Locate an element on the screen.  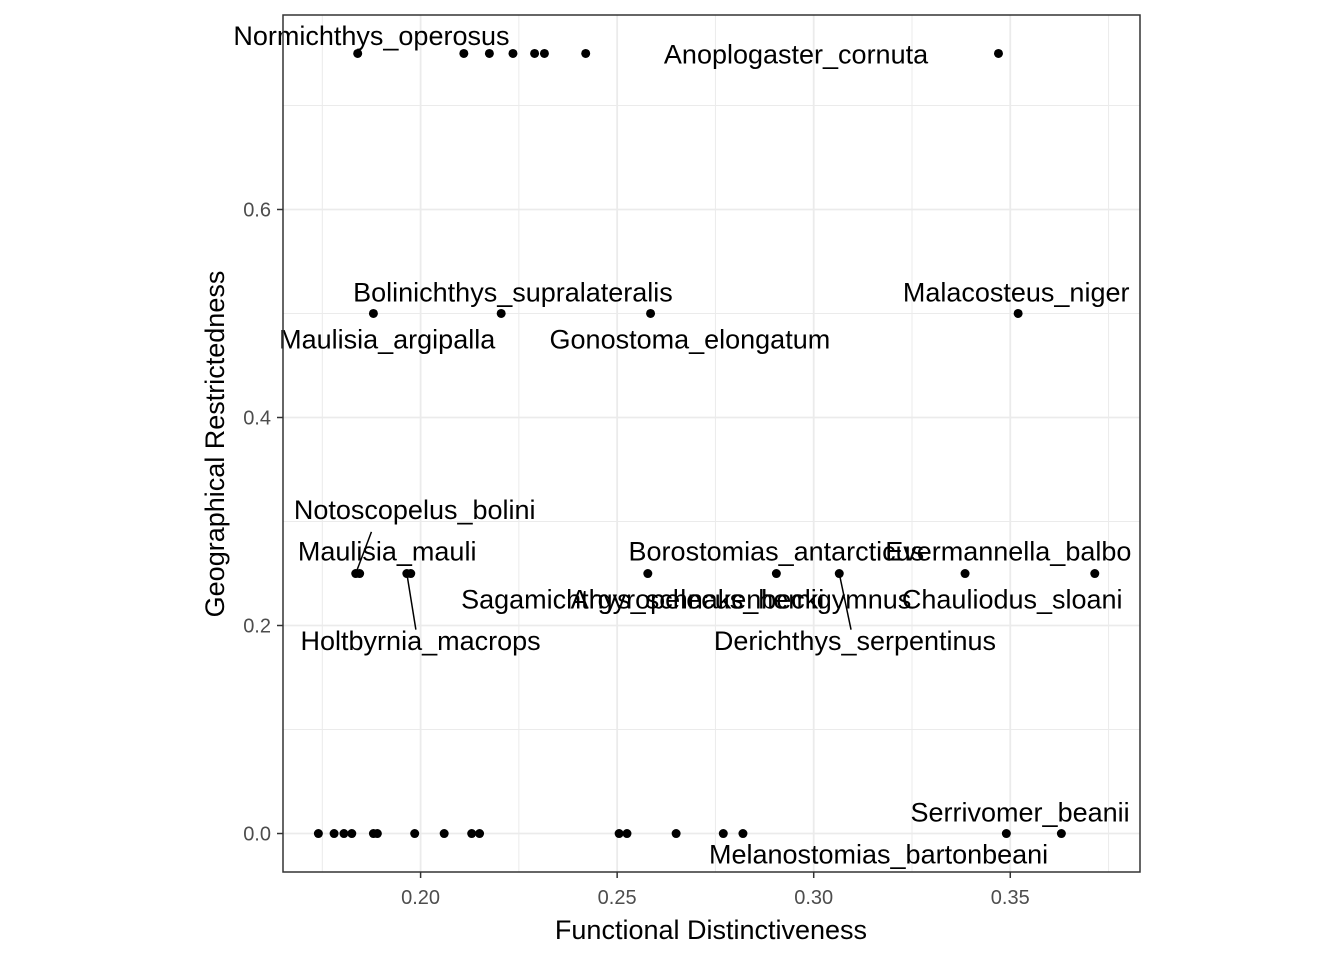
point-label: Holtbyrnia_macrops is located at coordinates (421, 641).